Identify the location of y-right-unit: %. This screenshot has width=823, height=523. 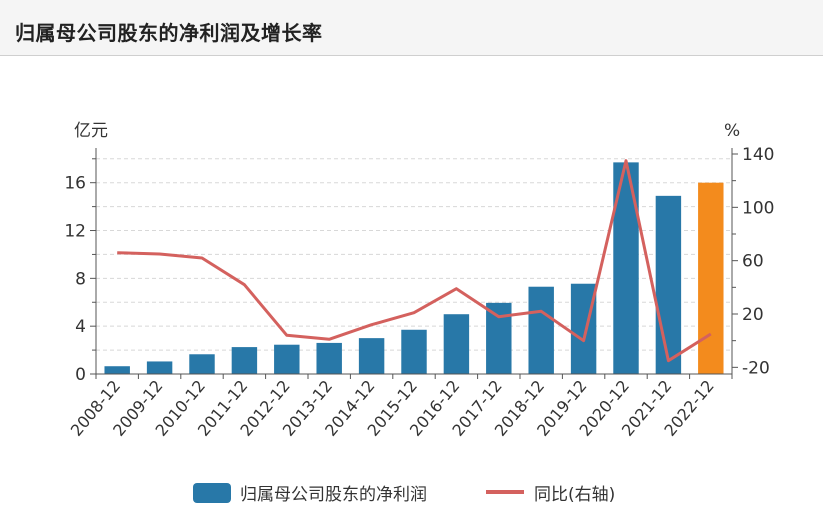
(732, 131).